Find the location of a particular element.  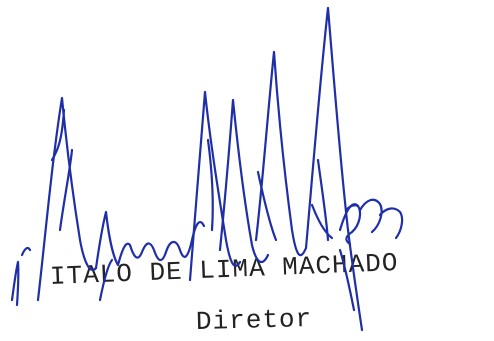

signatory-name: ITALO DE LIMA MACHADO is located at coordinates (224, 270).